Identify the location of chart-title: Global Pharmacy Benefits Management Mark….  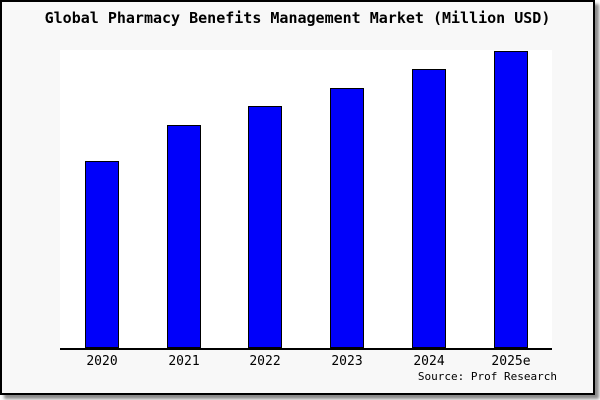
(297, 18).